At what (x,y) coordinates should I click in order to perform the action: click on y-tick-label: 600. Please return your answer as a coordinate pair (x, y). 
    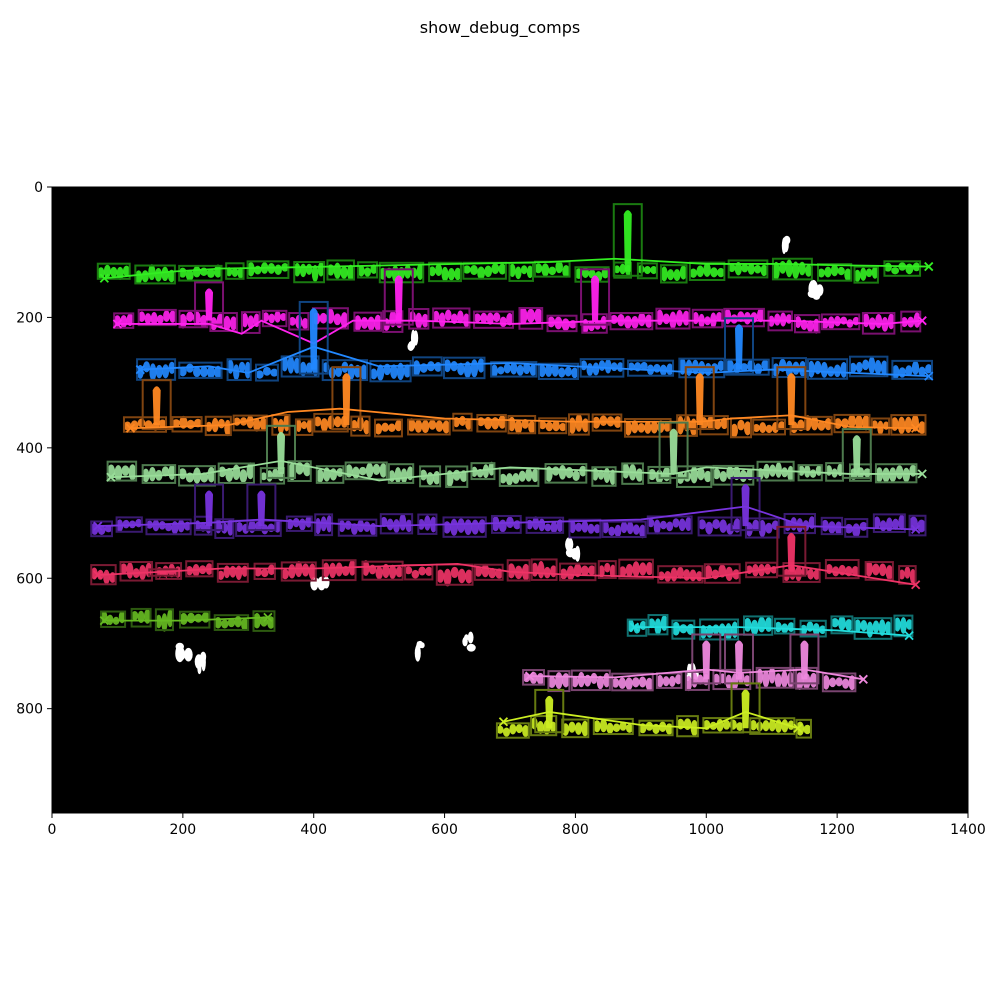
    Looking at the image, I should click on (29, 579).